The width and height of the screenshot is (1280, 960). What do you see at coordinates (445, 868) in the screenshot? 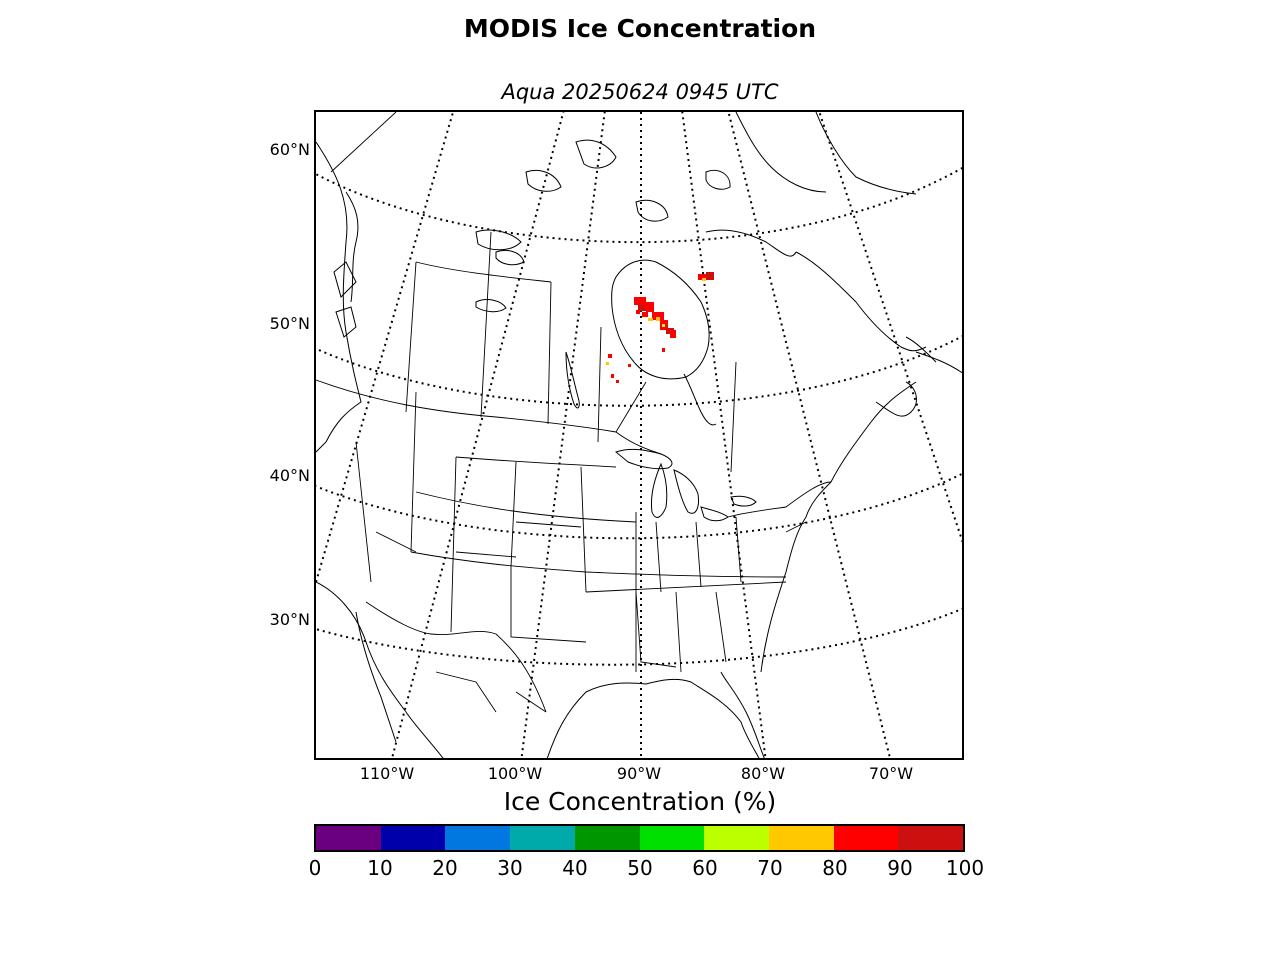
I see `colorbar-tick-label: 20` at bounding box center [445, 868].